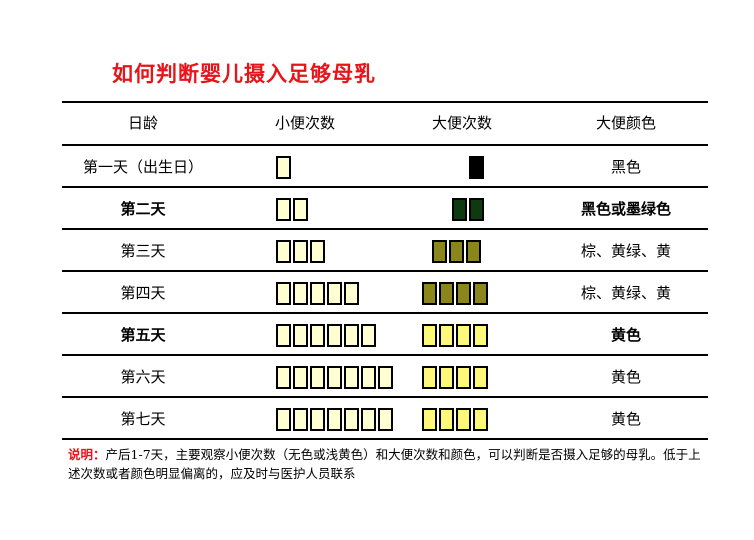  What do you see at coordinates (385, 167) in the screenshot?
I see `table-row: 第一天（出生日） 黑色` at bounding box center [385, 167].